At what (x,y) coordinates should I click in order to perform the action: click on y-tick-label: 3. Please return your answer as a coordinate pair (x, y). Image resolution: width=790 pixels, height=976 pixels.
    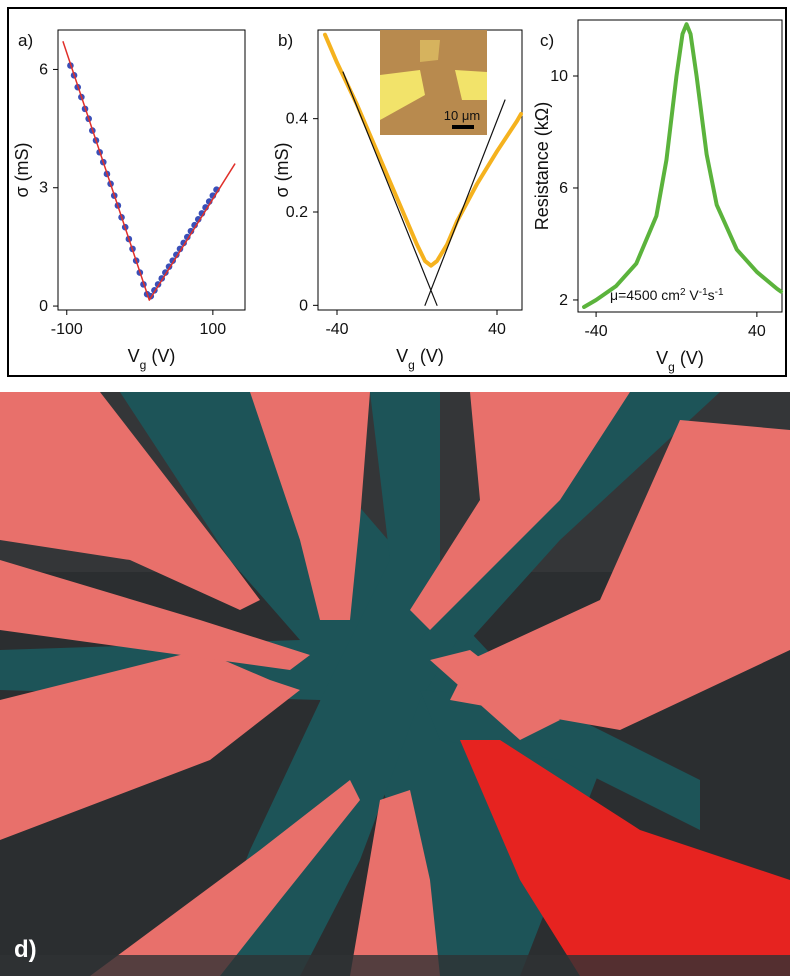
    Looking at the image, I should click on (43, 188).